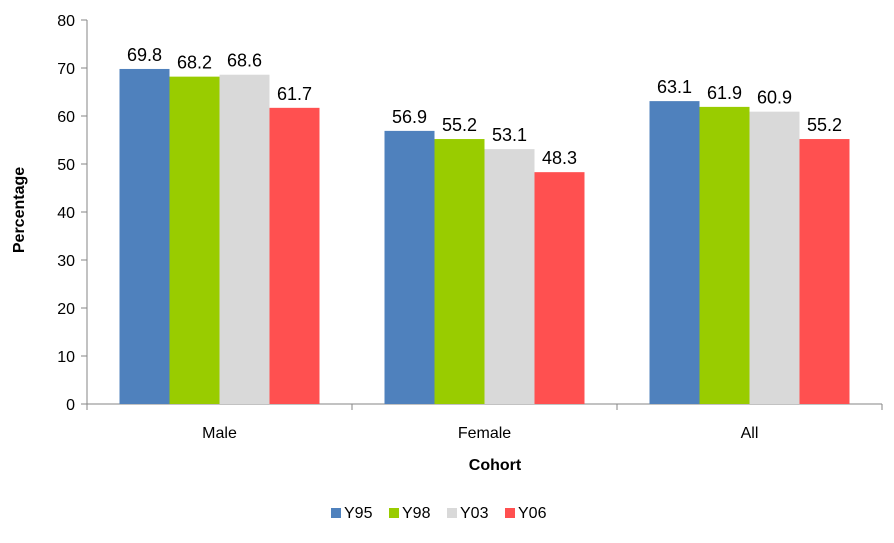 The height and width of the screenshot is (543, 894). I want to click on data-label: 61.9, so click(724, 93).